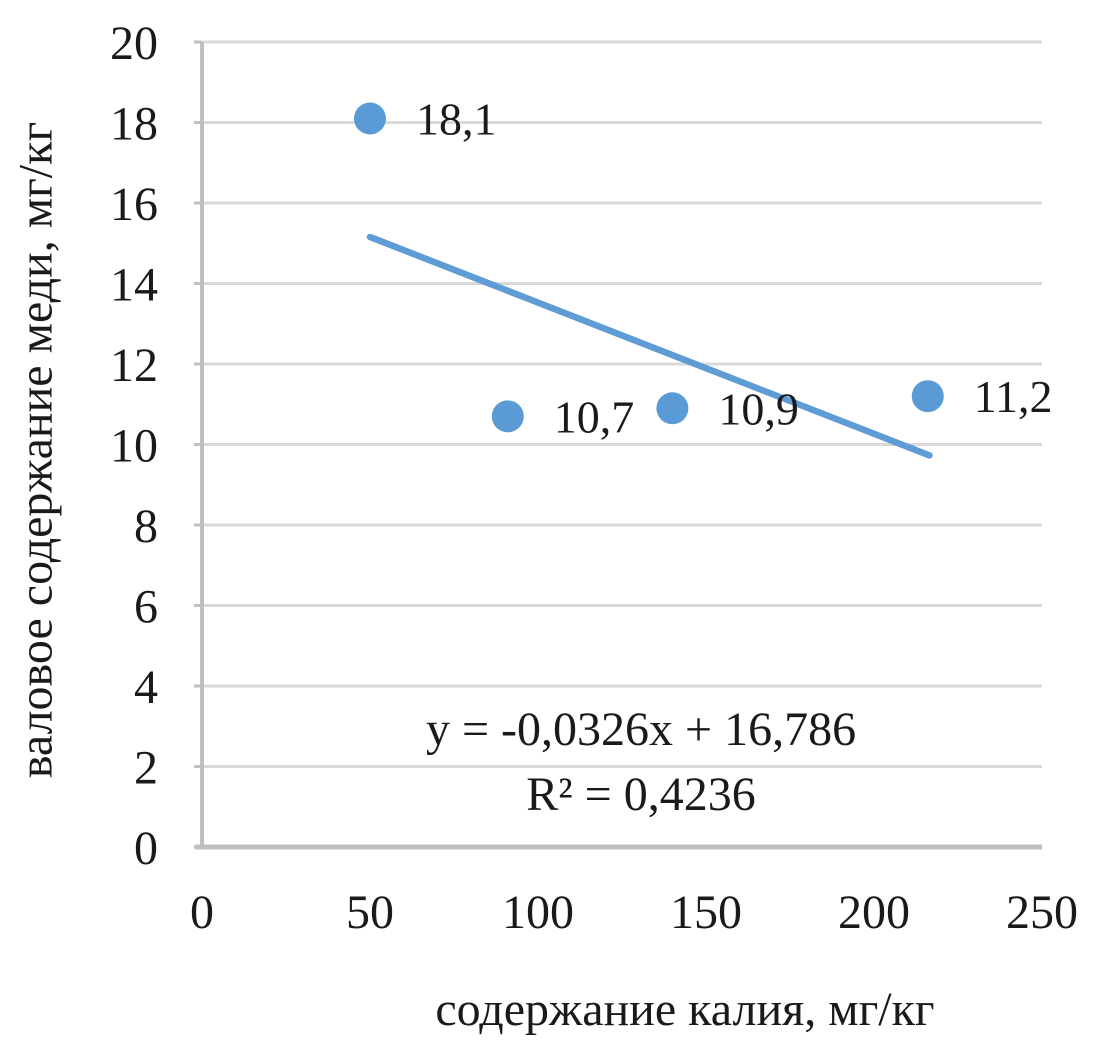 Image resolution: width=1100 pixels, height=1040 pixels. What do you see at coordinates (685, 1009) in the screenshot?
I see `x-axis-title: содержание калия, мг/кг` at bounding box center [685, 1009].